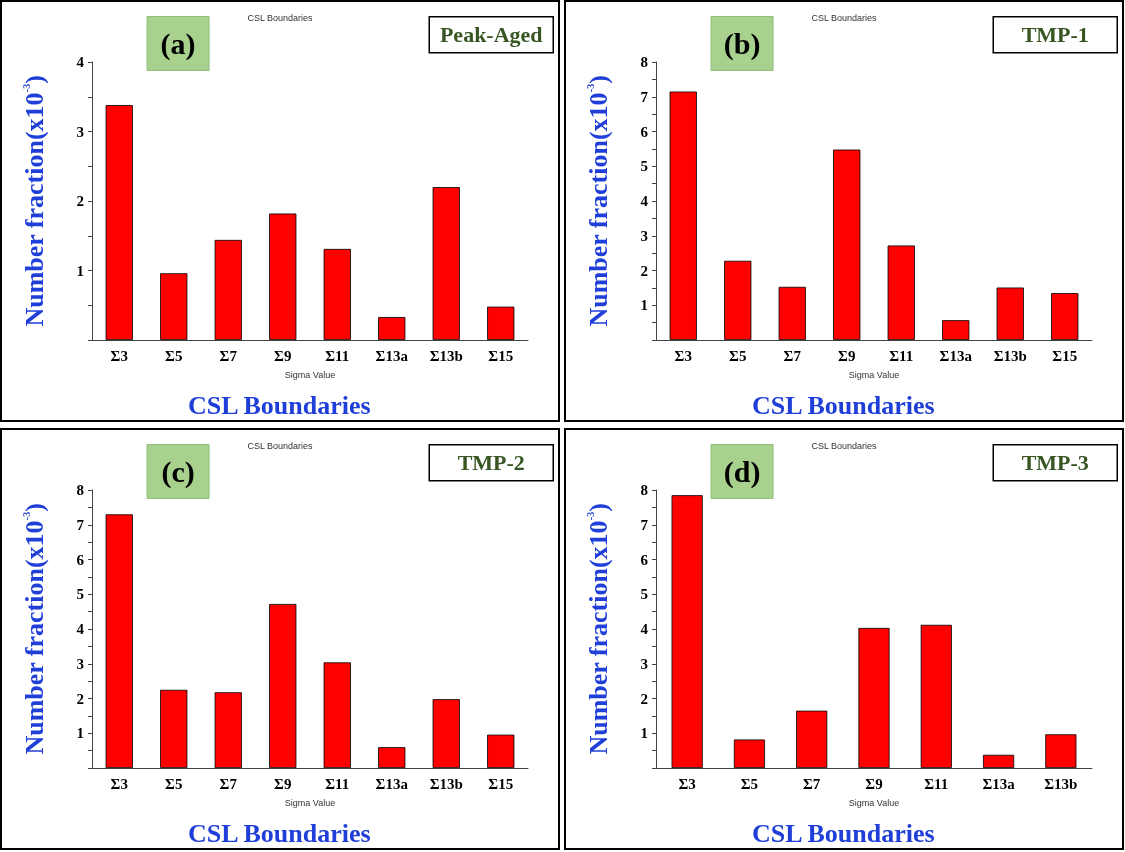 Image resolution: width=1125 pixels, height=852 pixels. What do you see at coordinates (1055, 463) in the screenshot?
I see `text: TMP-3` at bounding box center [1055, 463].